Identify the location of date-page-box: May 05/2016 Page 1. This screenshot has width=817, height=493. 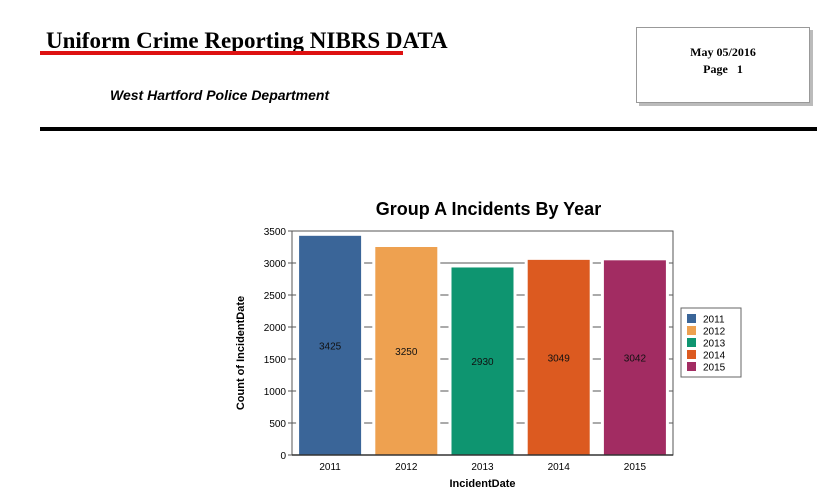
(723, 65).